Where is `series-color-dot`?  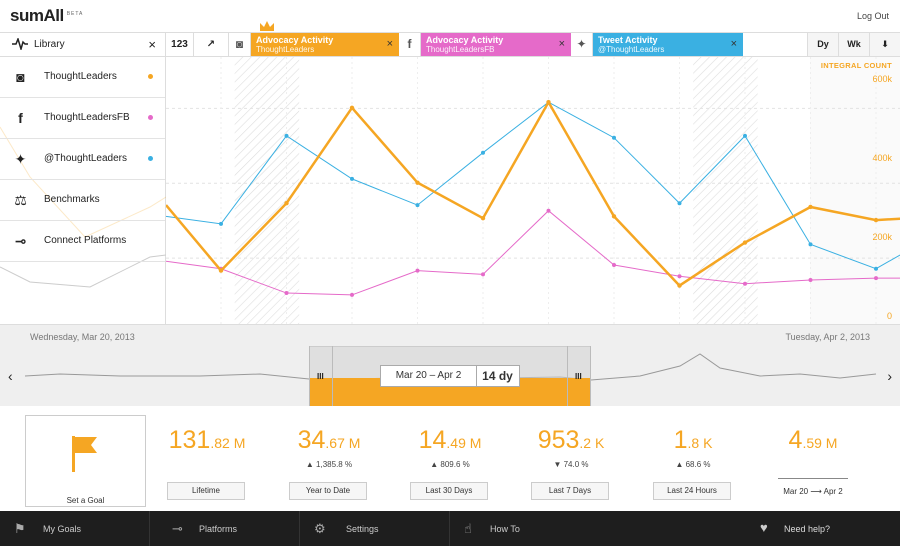
series-color-dot is located at coordinates (150, 76).